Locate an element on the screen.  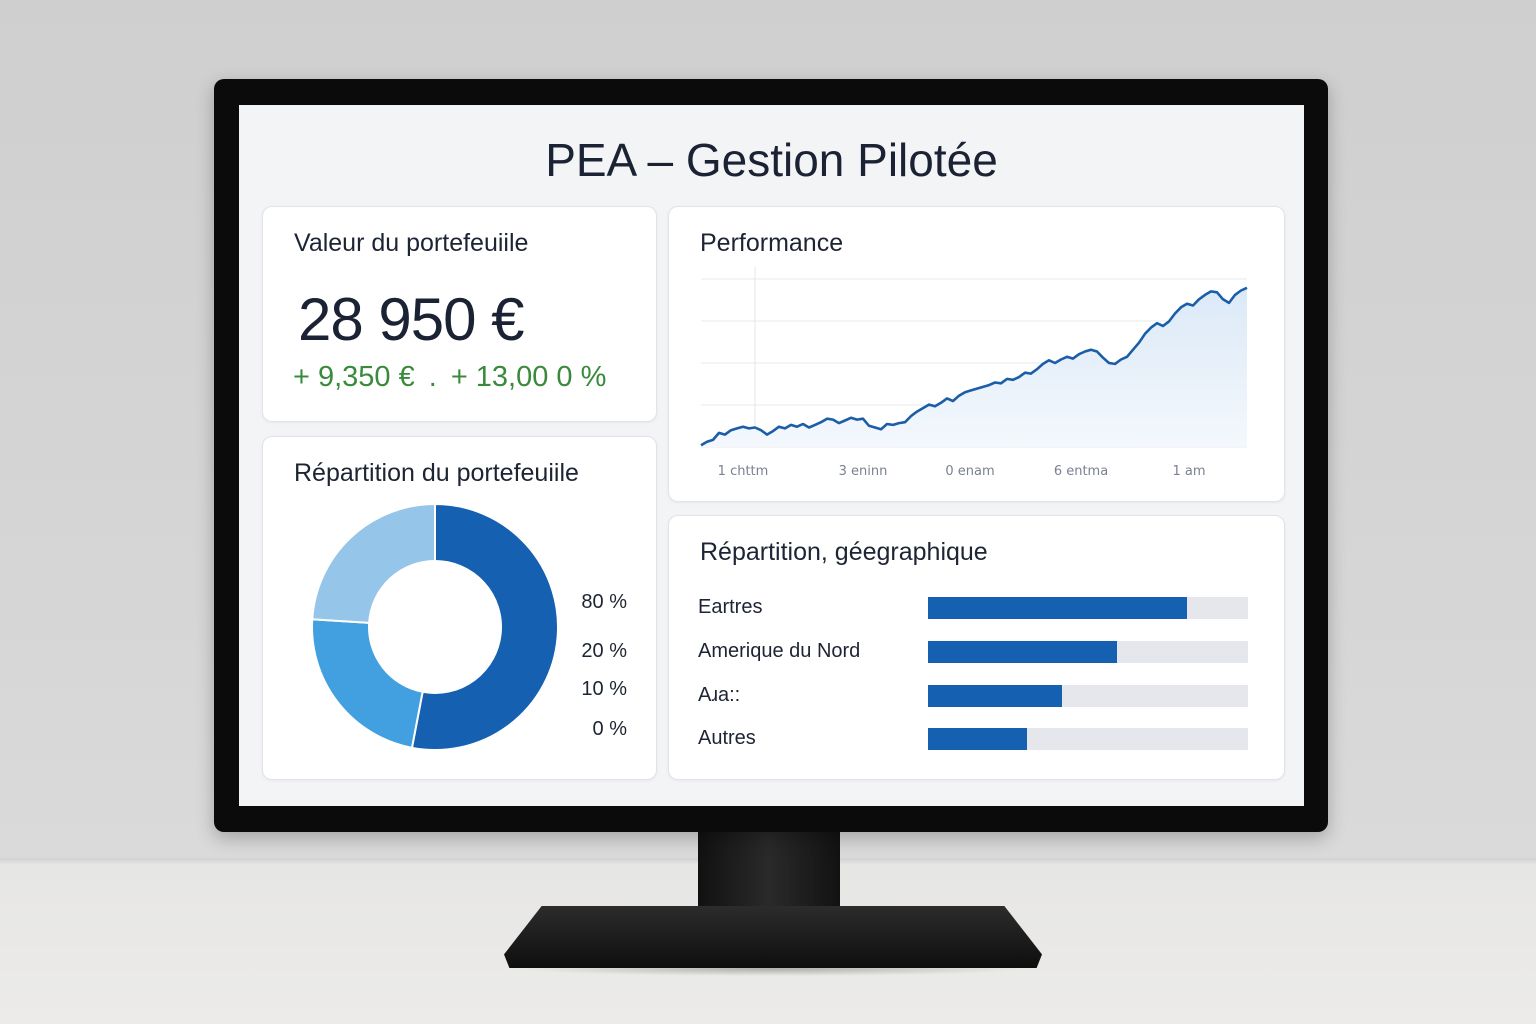
allocation-title: Répartition du portefeuiile is located at coordinates (436, 473).